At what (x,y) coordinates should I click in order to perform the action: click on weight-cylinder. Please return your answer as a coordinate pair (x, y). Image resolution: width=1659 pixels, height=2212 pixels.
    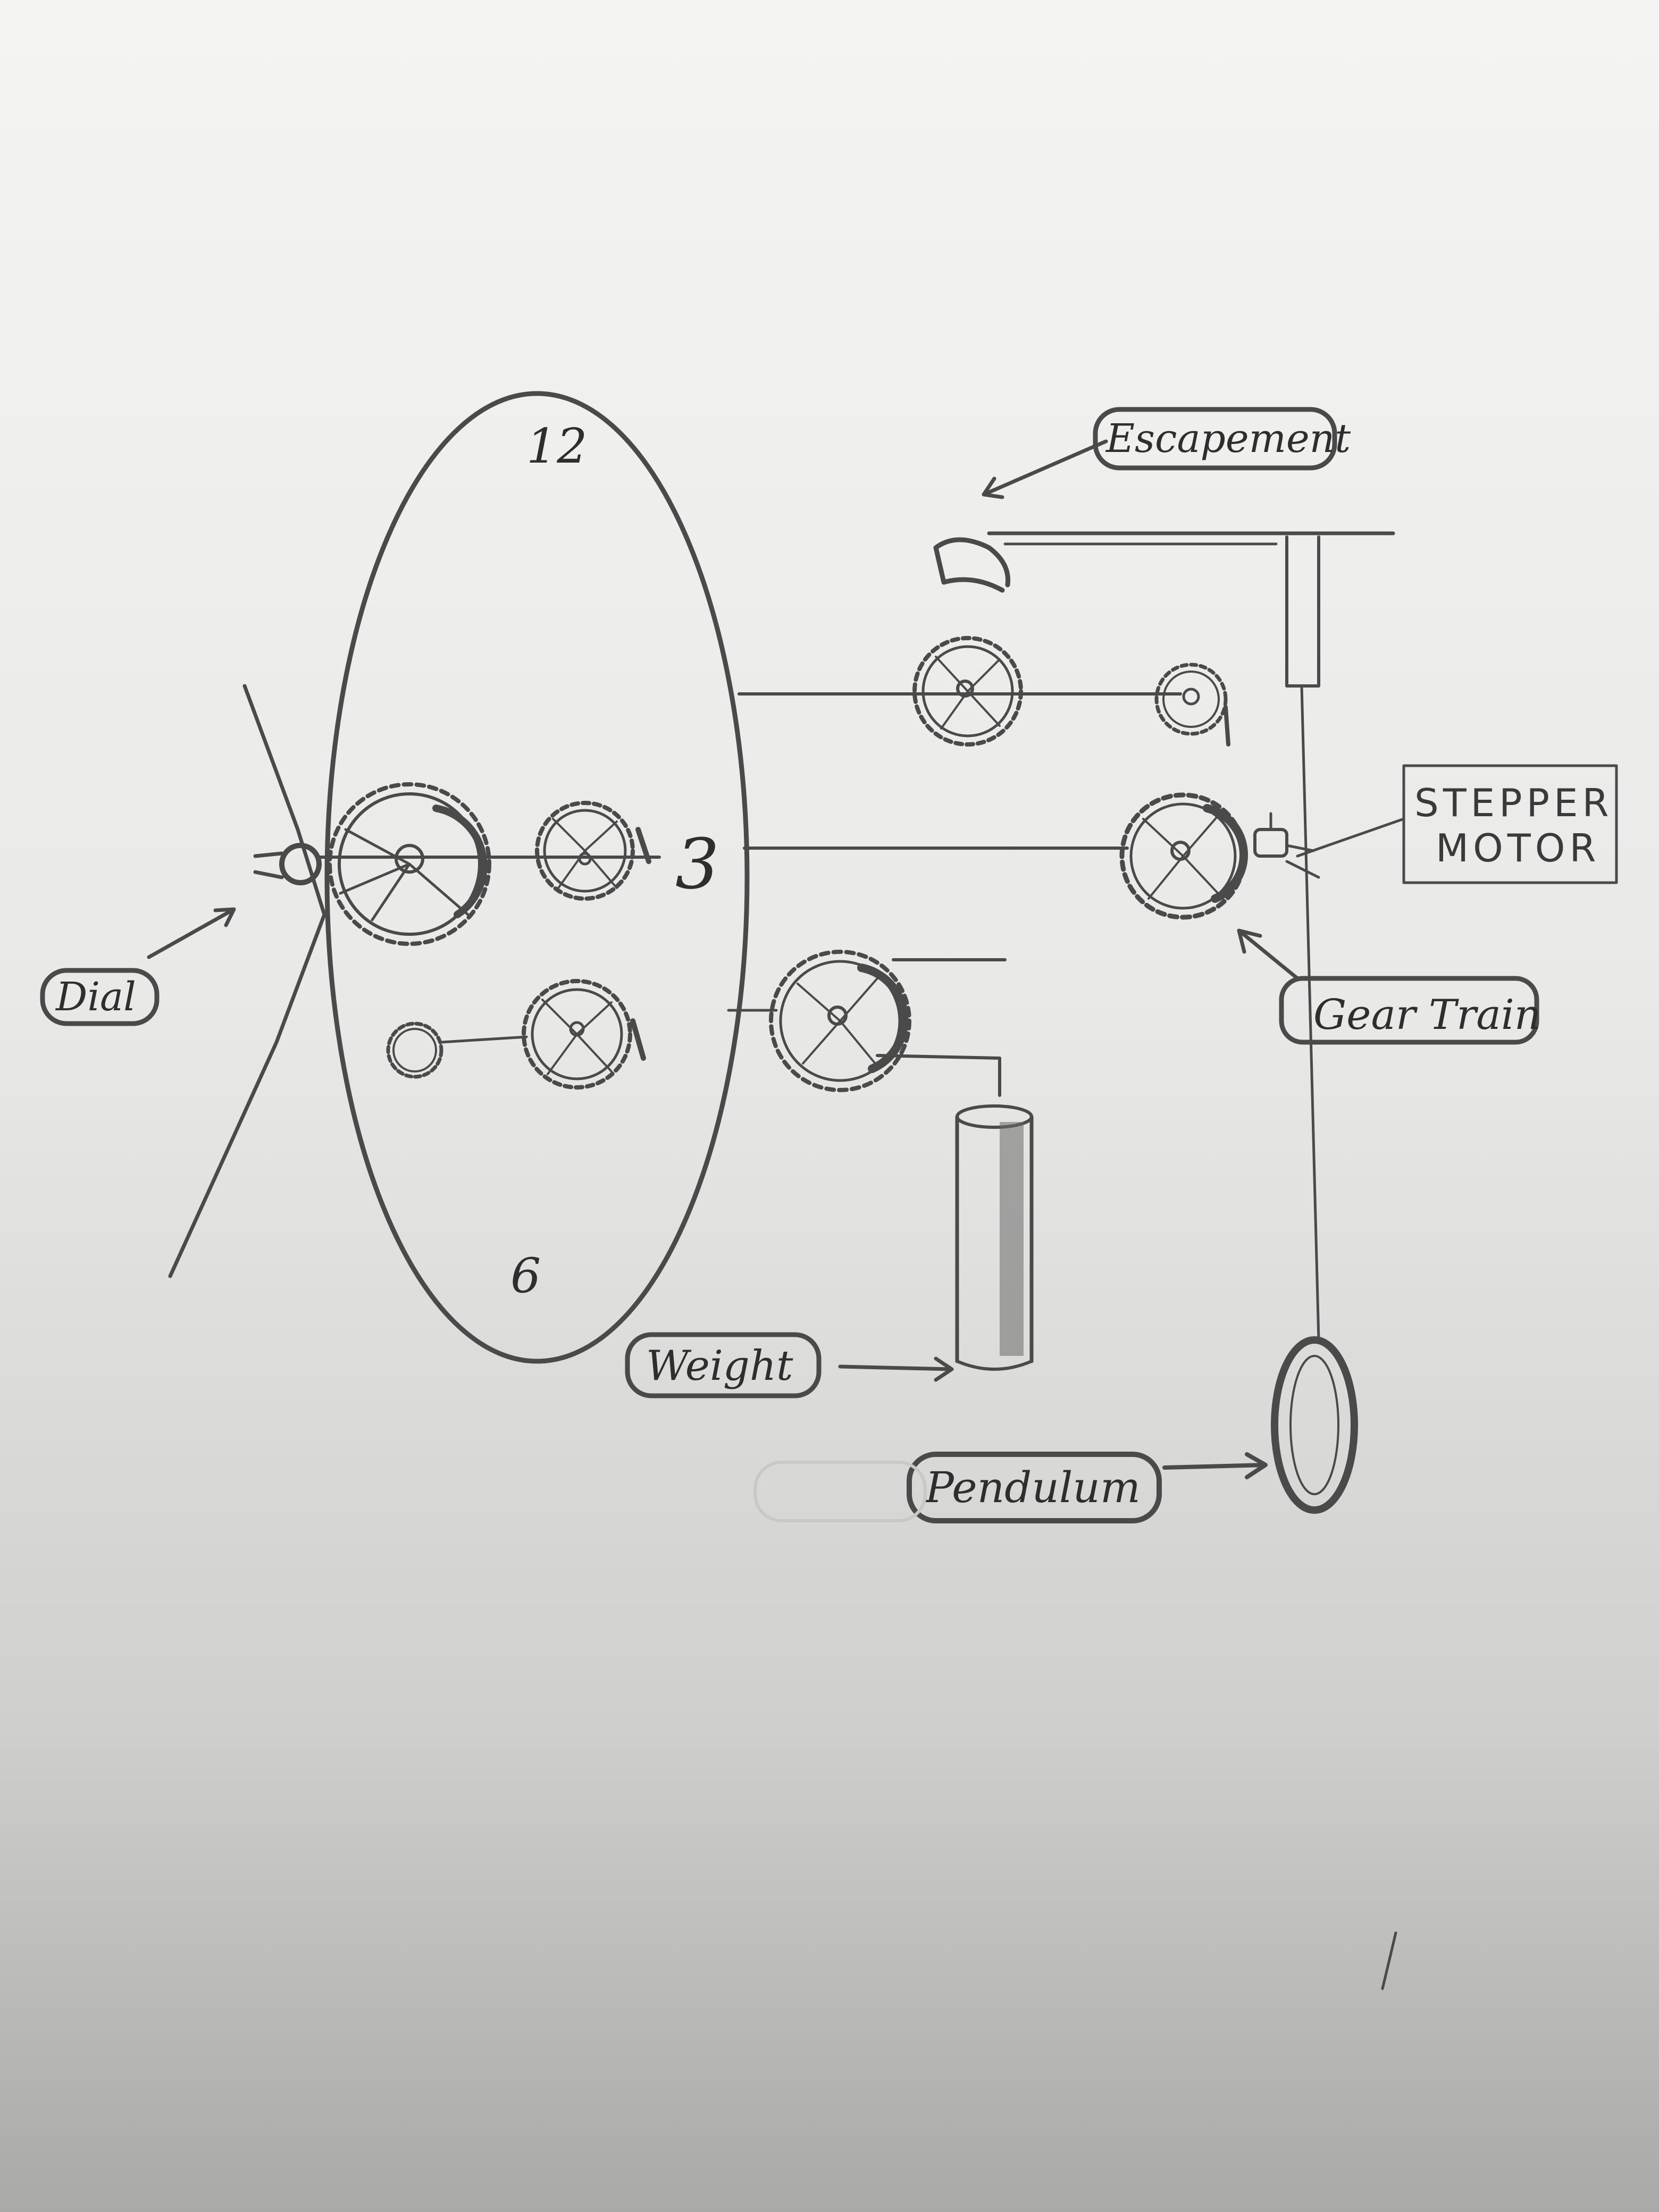
    Looking at the image, I should click on (994, 1237).